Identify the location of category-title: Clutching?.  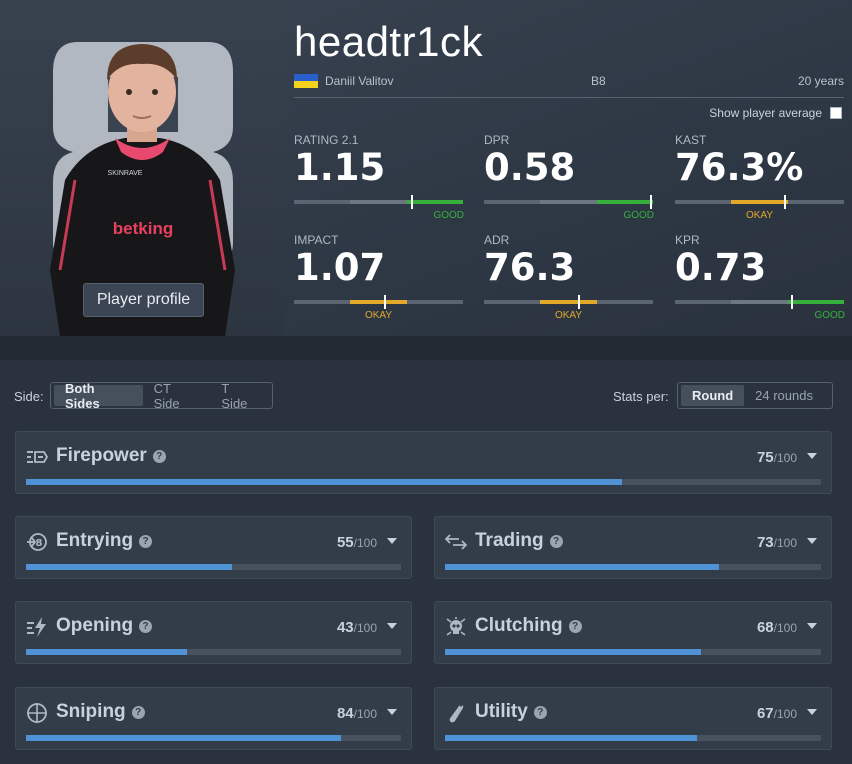
(528, 626).